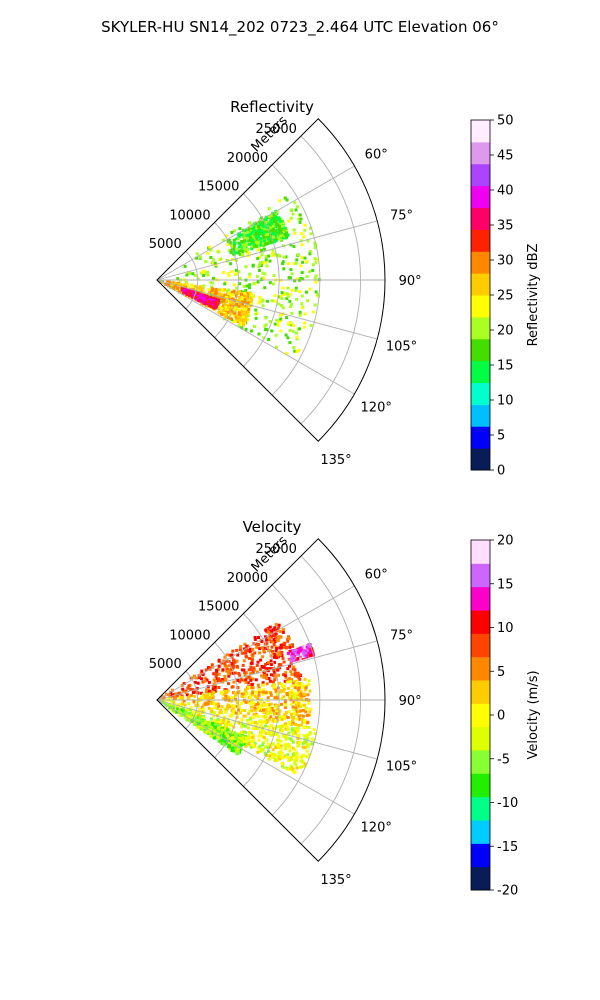 The height and width of the screenshot is (1000, 600). What do you see at coordinates (376, 408) in the screenshot?
I see `azimuth-tick-label: 120°` at bounding box center [376, 408].